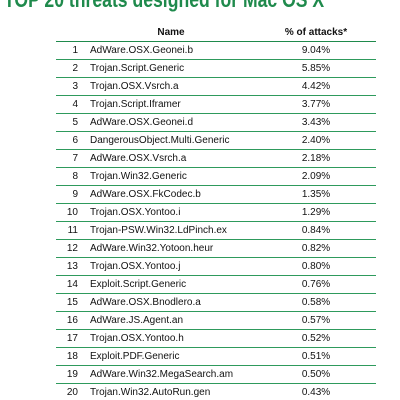 Image resolution: width=400 pixels, height=400 pixels. I want to click on attack-percent-cell: 0.58%, so click(316, 302).